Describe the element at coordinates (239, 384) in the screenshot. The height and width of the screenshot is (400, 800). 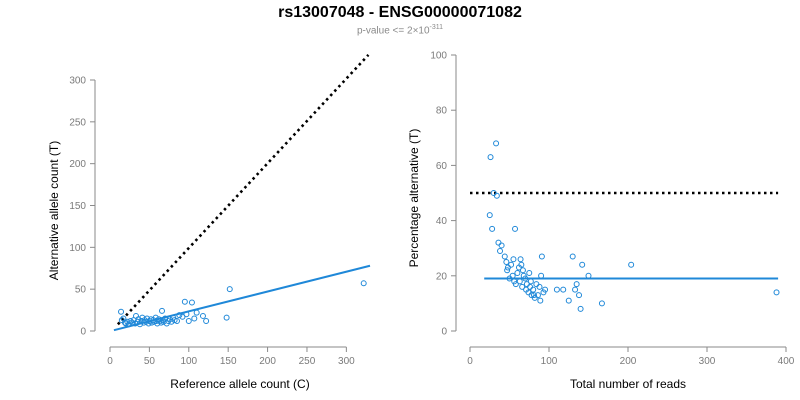
I see `x-axis-title: Reference allele count (C)` at that location.